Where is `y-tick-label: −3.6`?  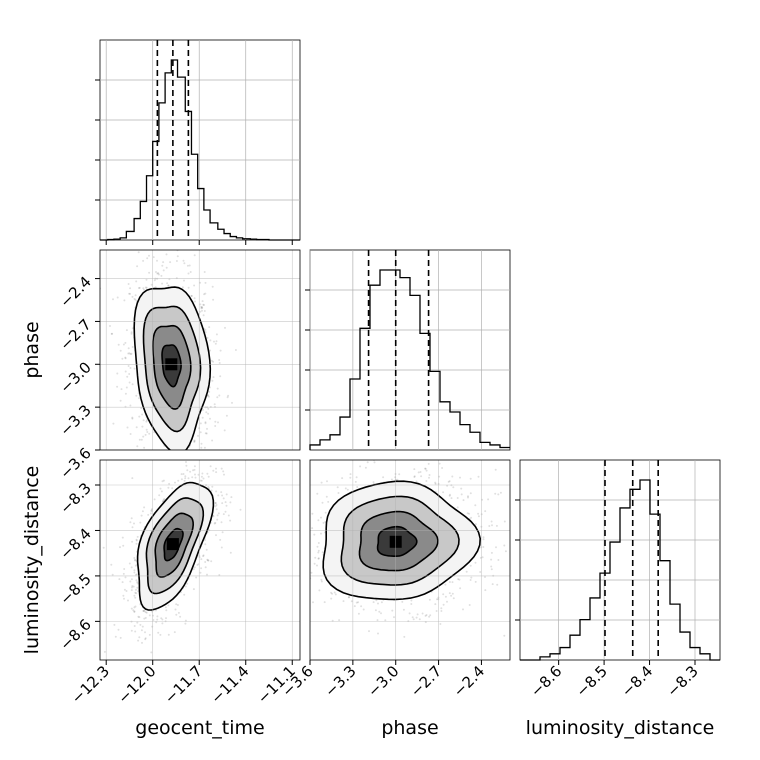
y-tick-label: −3.6 is located at coordinates (75, 463).